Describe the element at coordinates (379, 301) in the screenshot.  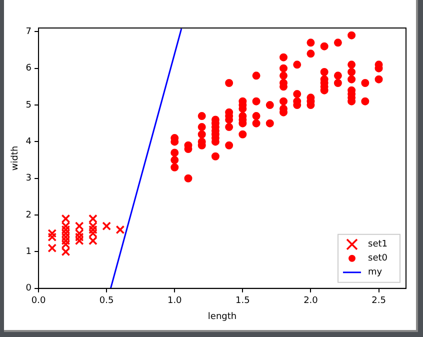
I see `x-tick-label: 2.5` at that location.